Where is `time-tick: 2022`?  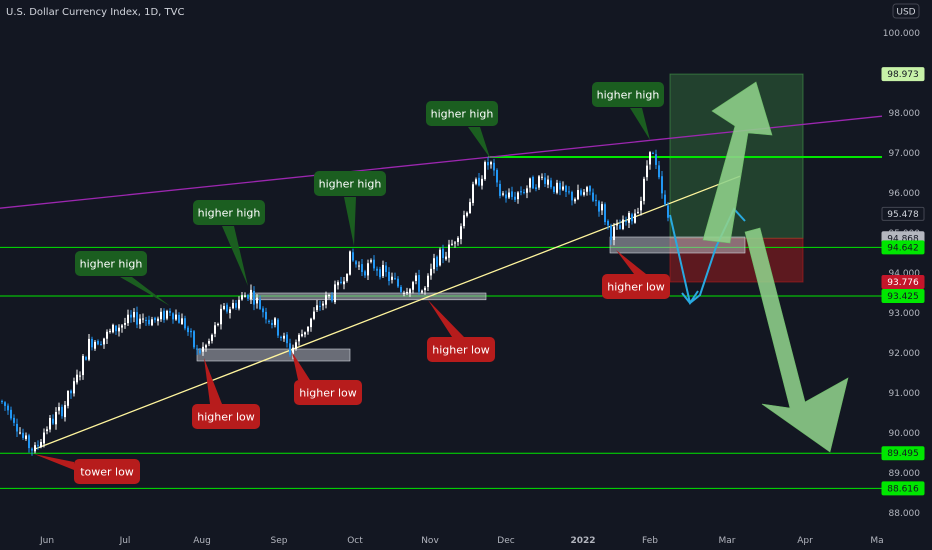
time-tick: 2022 is located at coordinates (582, 541).